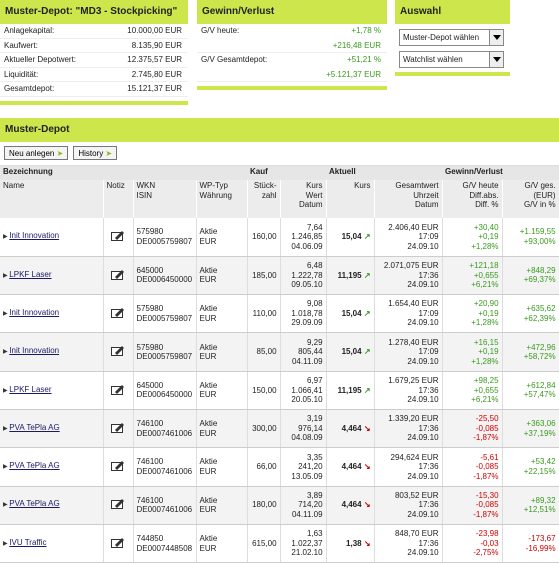 This screenshot has width=559, height=563. What do you see at coordinates (165, 543) in the screenshot?
I see `cell: 744850 DE0007448508` at bounding box center [165, 543].